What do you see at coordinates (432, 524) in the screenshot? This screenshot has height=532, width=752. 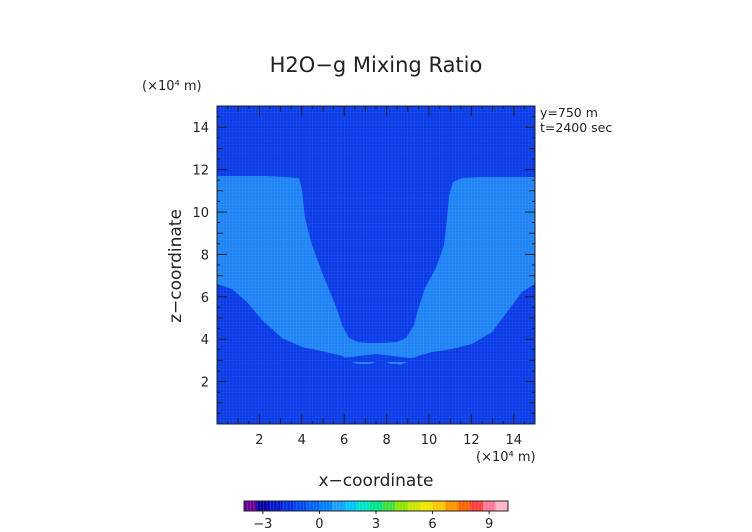 I see `colorbar-tick-label: 6` at bounding box center [432, 524].